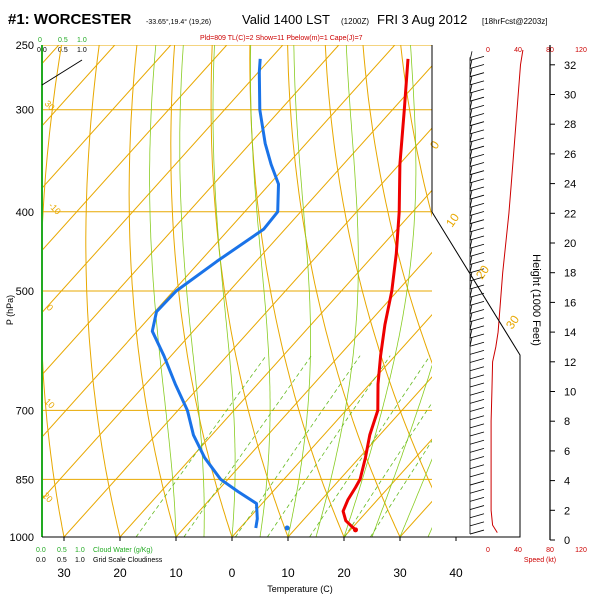 This screenshot has width=600, height=600. What do you see at coordinates (536, 300) in the screenshot?
I see `height-axis-title: Height (1000 Feet)` at bounding box center [536, 300].